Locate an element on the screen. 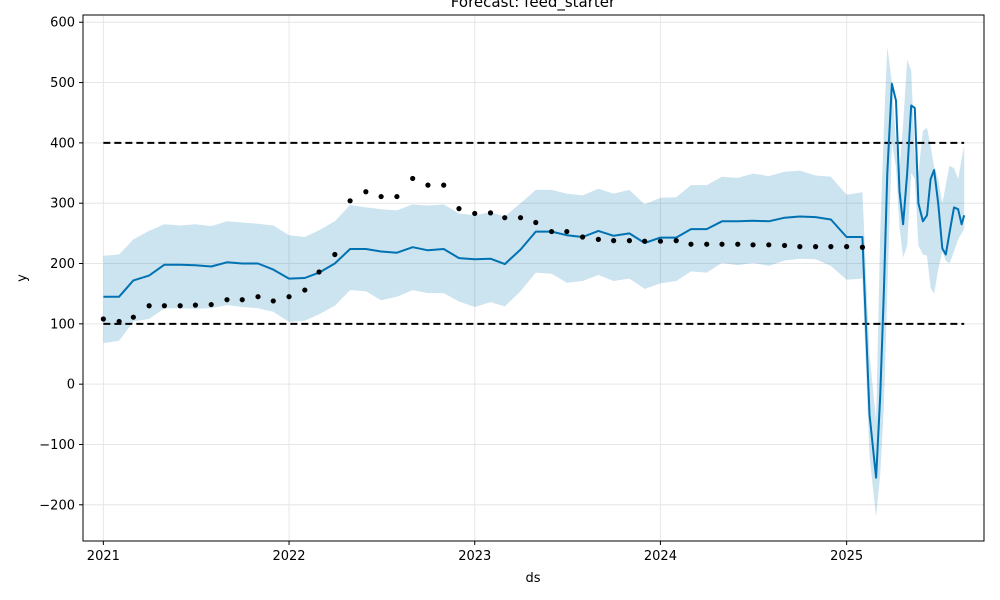 The width and height of the screenshot is (1000, 600). y-tick-label: 100 is located at coordinates (62, 324).